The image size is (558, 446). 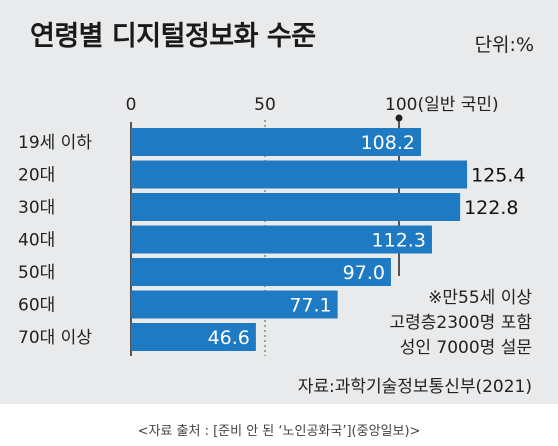 I want to click on category-label-6: 60대, so click(x=36, y=306).